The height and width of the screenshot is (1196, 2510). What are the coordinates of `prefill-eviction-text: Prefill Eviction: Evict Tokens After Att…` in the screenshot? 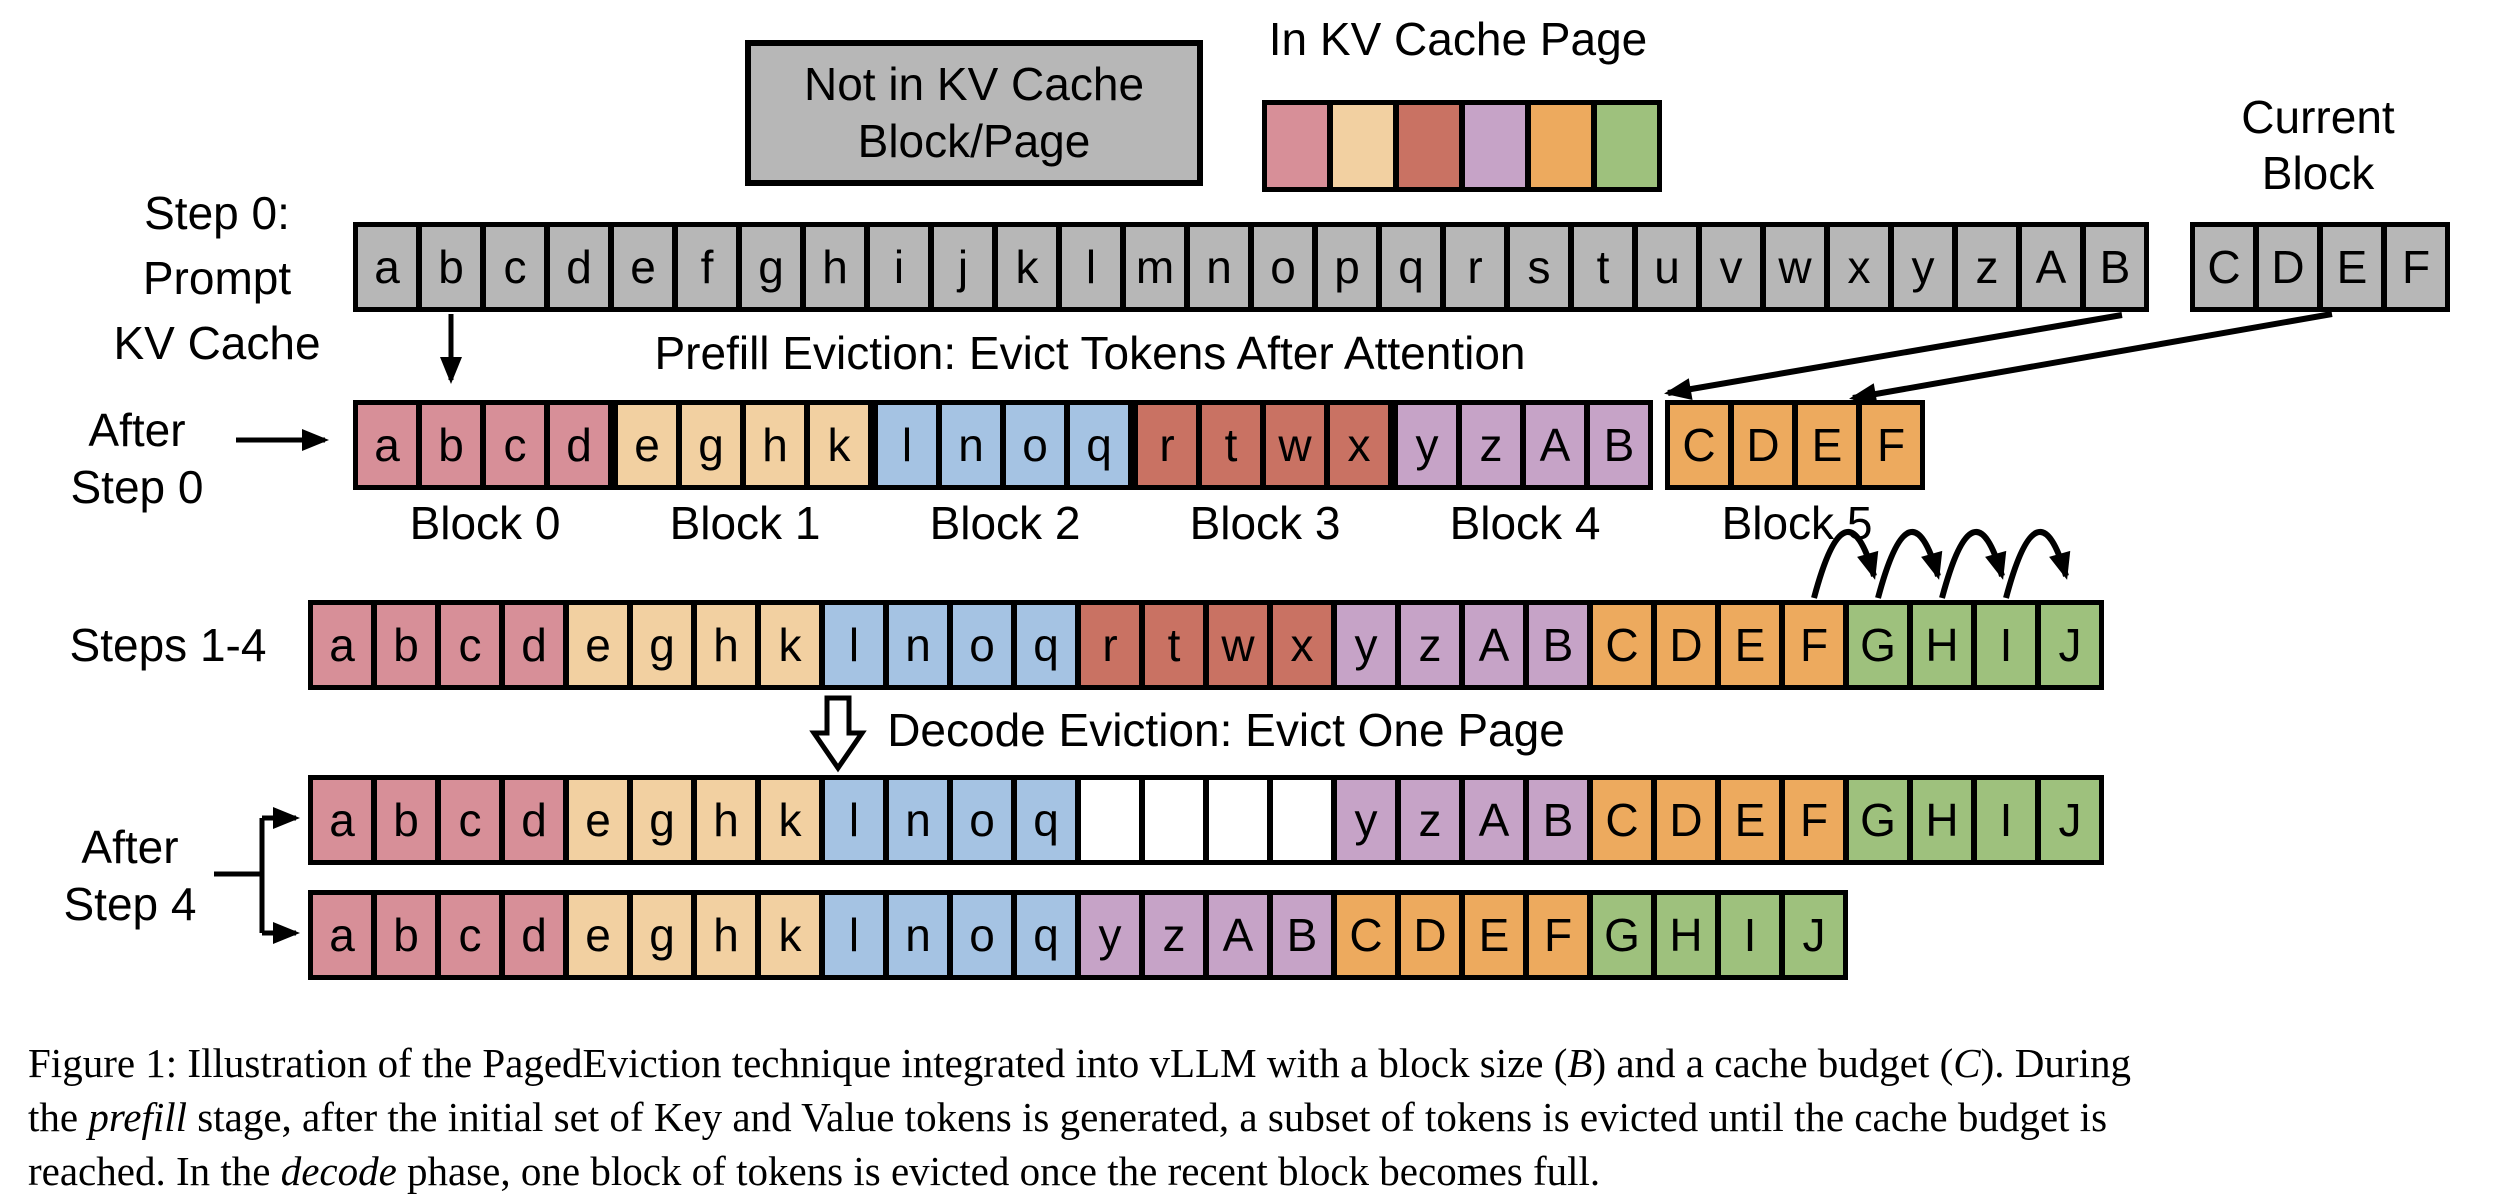 It's located at (1090, 353).